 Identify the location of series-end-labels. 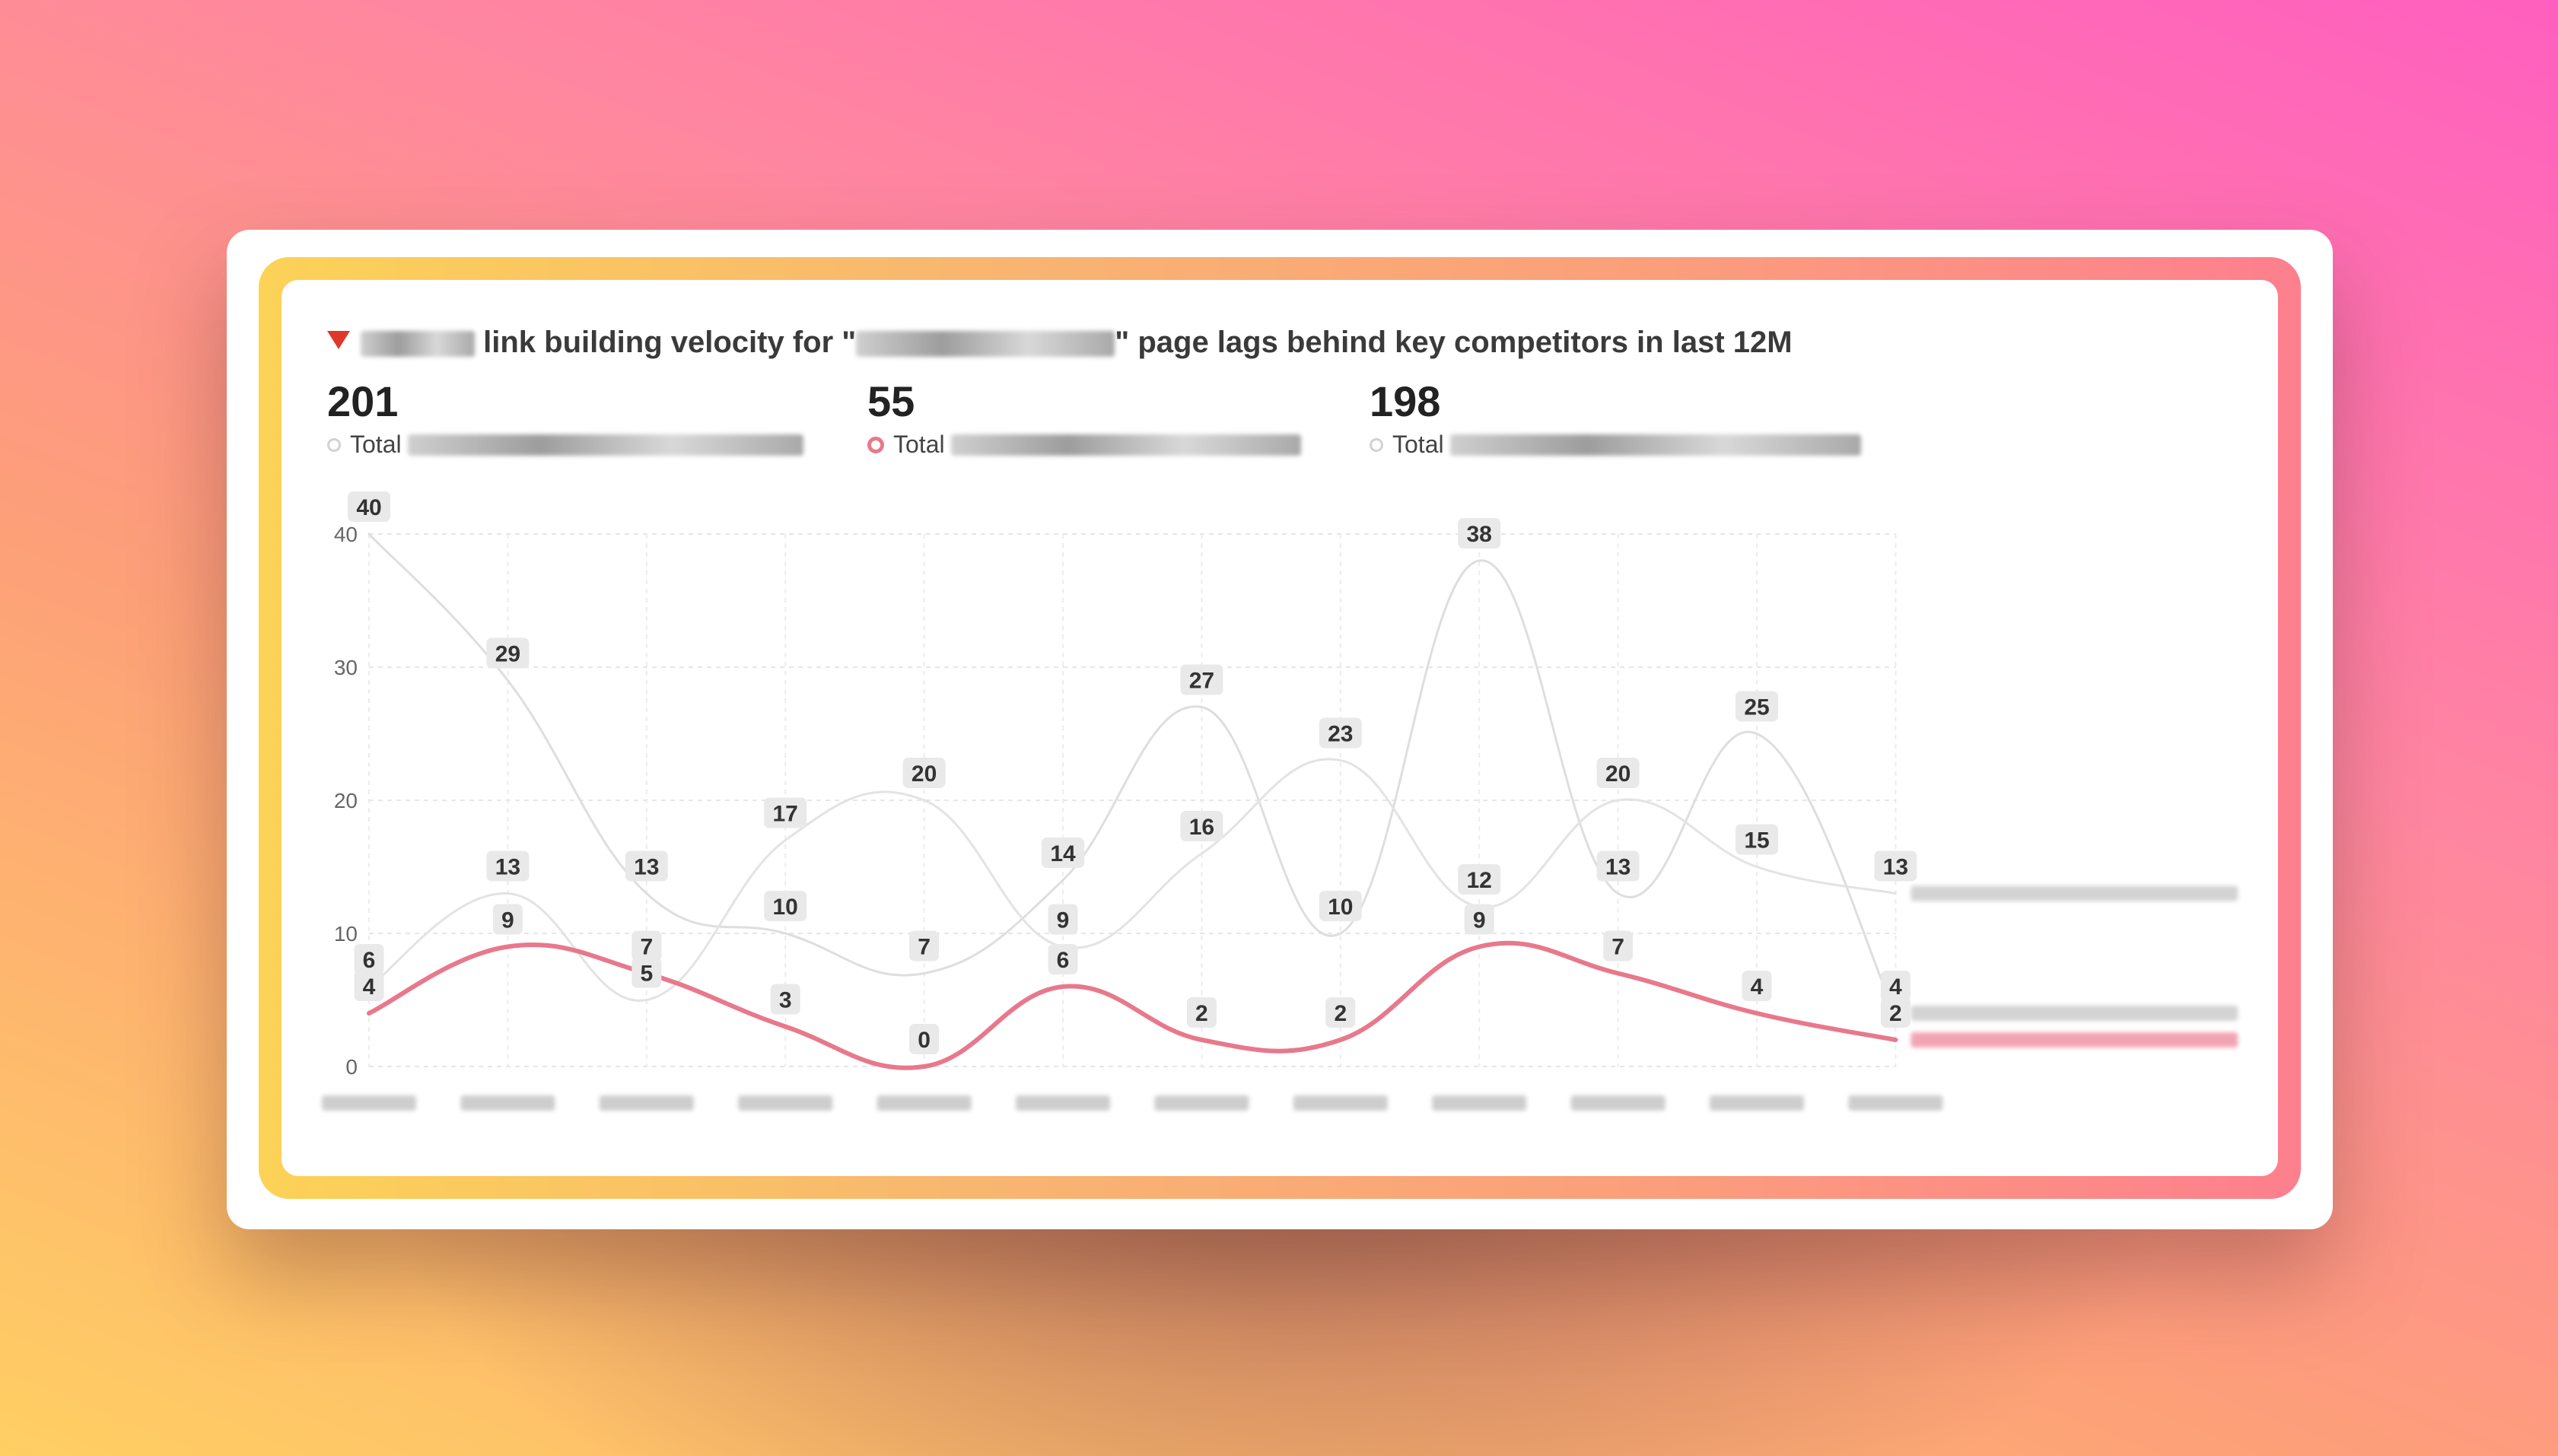
(2074, 966).